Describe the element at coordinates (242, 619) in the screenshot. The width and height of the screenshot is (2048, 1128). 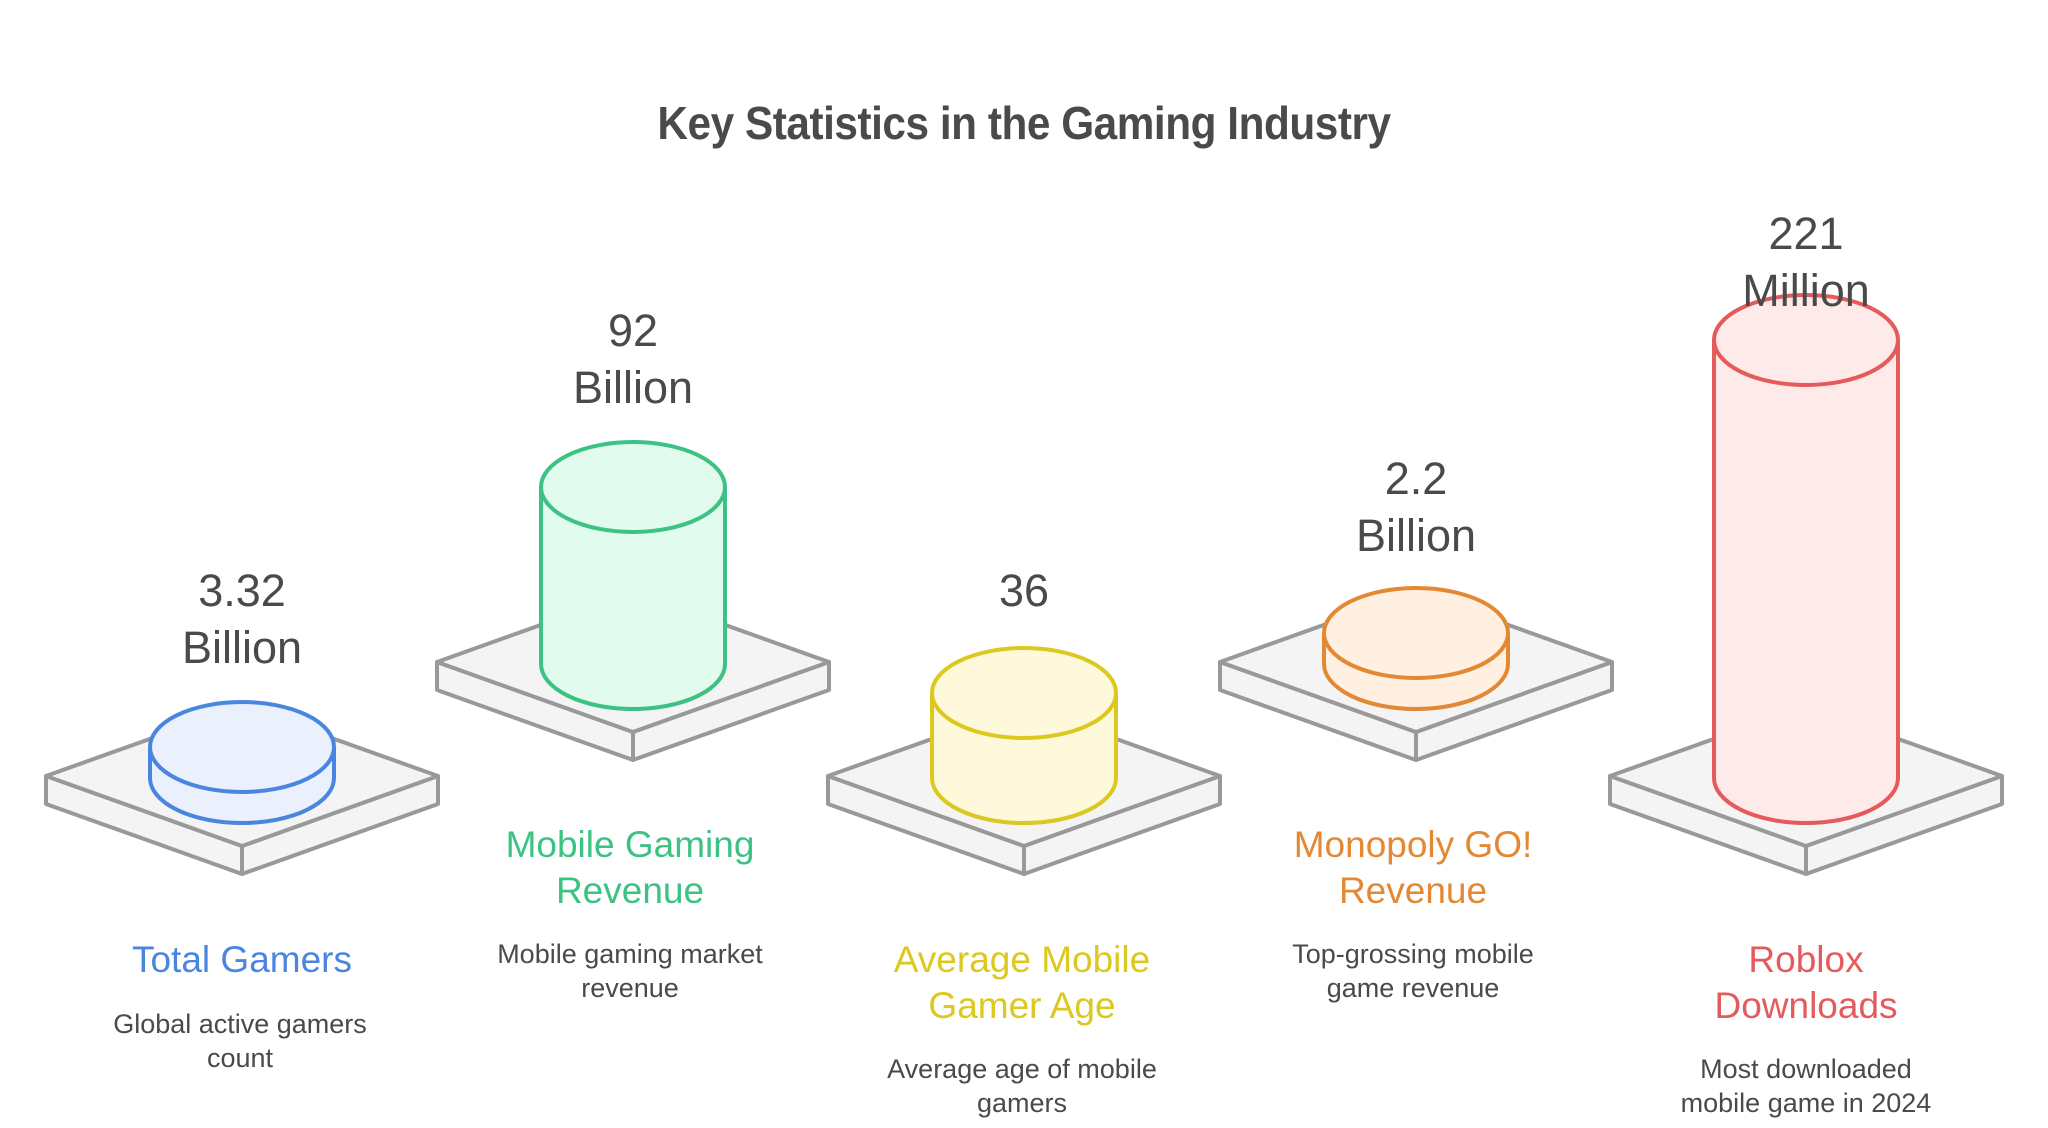
I see `stat-value-0: 3.32 Billion` at that location.